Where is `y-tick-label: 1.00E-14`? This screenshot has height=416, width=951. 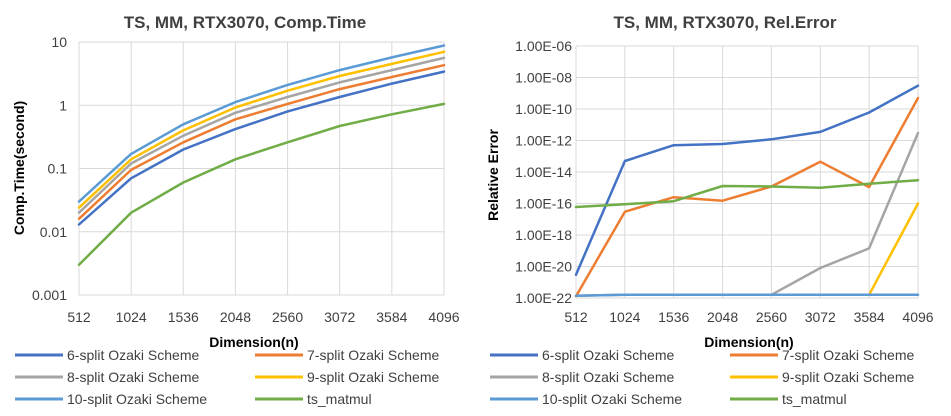 y-tick-label: 1.00E-14 is located at coordinates (543, 172).